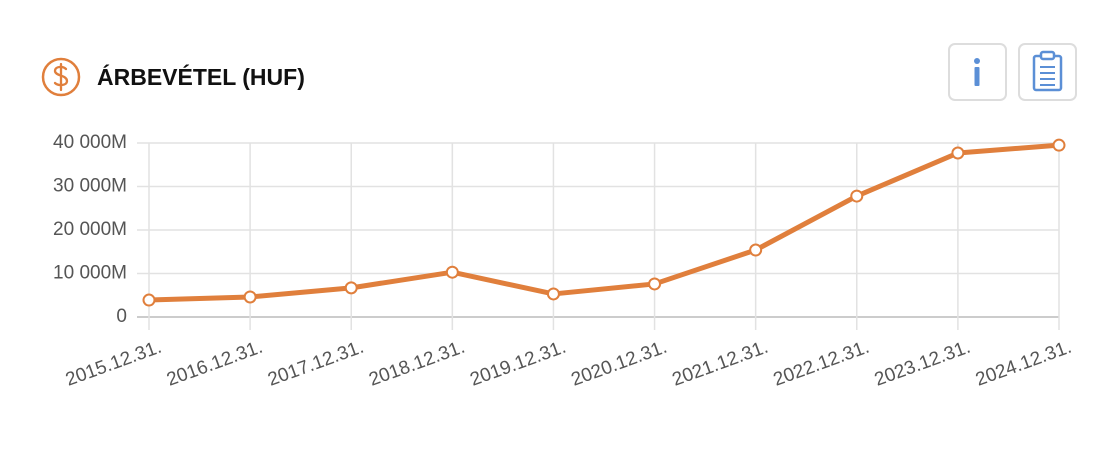 The width and height of the screenshot is (1100, 458). I want to click on title-icon, so click(61, 77).